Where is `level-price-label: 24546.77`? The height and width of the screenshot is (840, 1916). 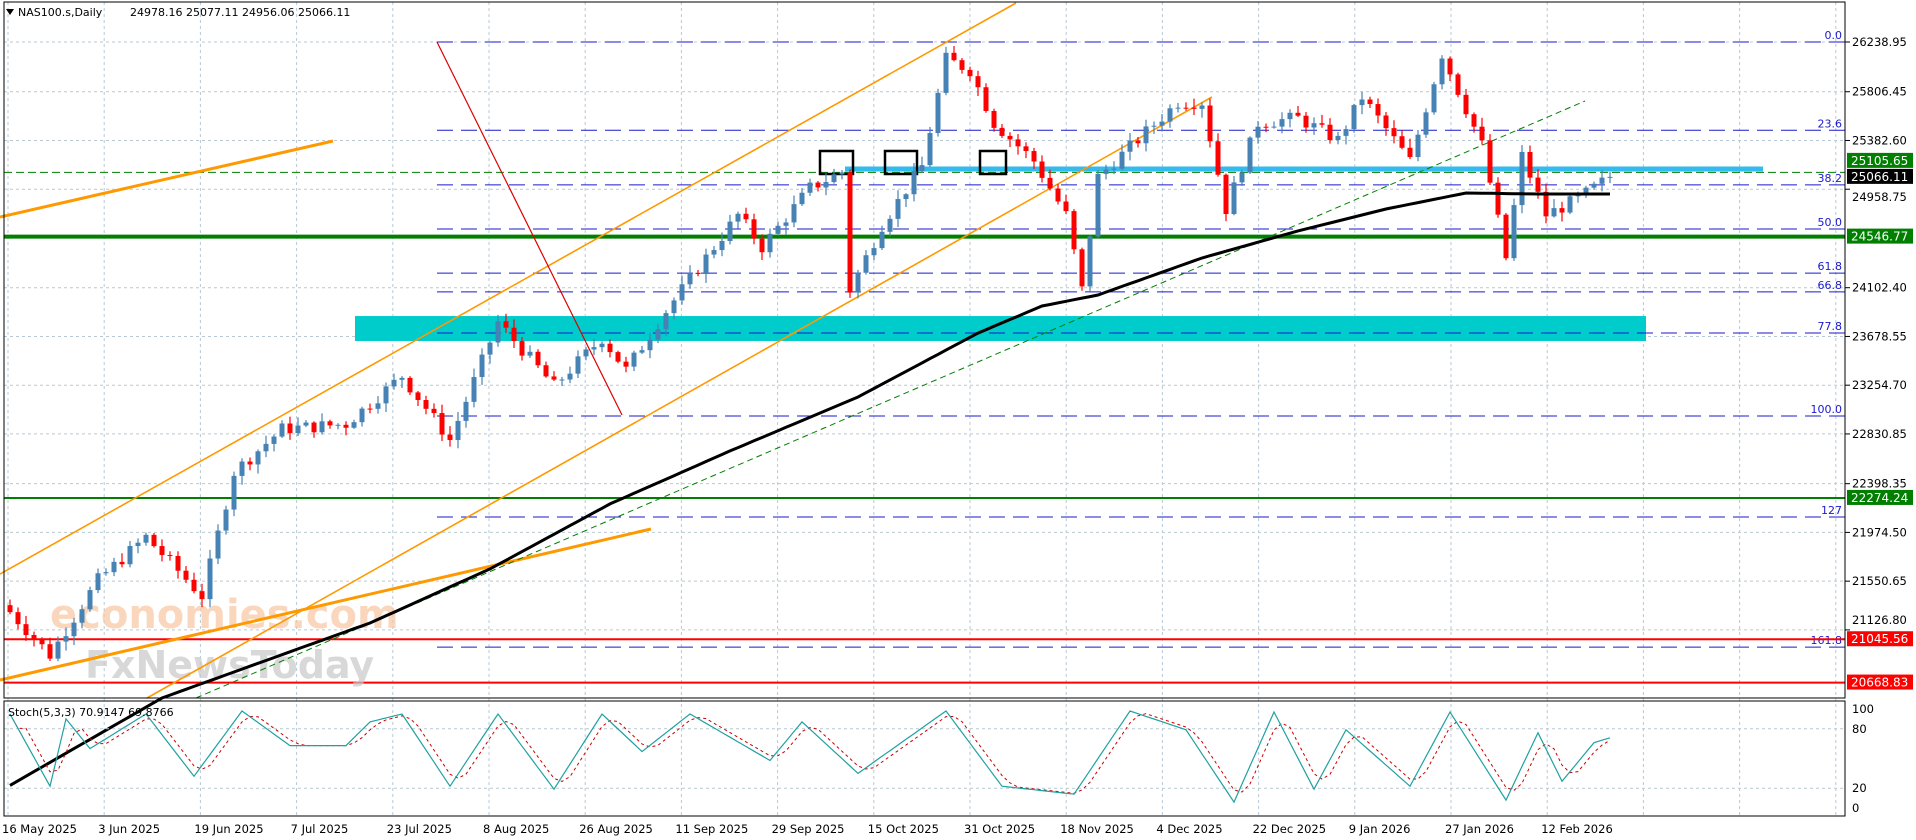 level-price-label: 24546.77 is located at coordinates (1879, 237).